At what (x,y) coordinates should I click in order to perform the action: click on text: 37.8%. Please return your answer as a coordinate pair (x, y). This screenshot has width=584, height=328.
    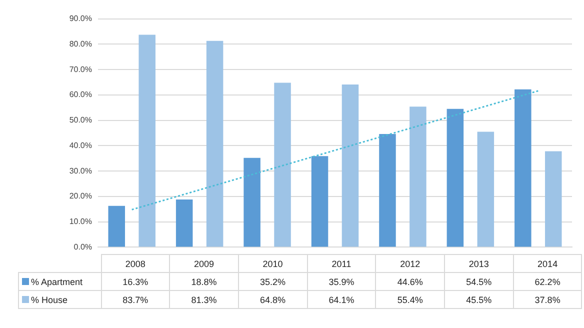
    Looking at the image, I should click on (547, 299).